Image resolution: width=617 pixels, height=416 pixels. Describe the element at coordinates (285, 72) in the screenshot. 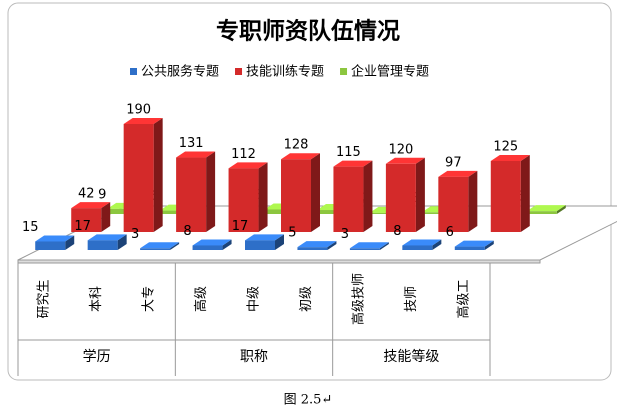

I see `legend-label: 技能训练专题` at that location.